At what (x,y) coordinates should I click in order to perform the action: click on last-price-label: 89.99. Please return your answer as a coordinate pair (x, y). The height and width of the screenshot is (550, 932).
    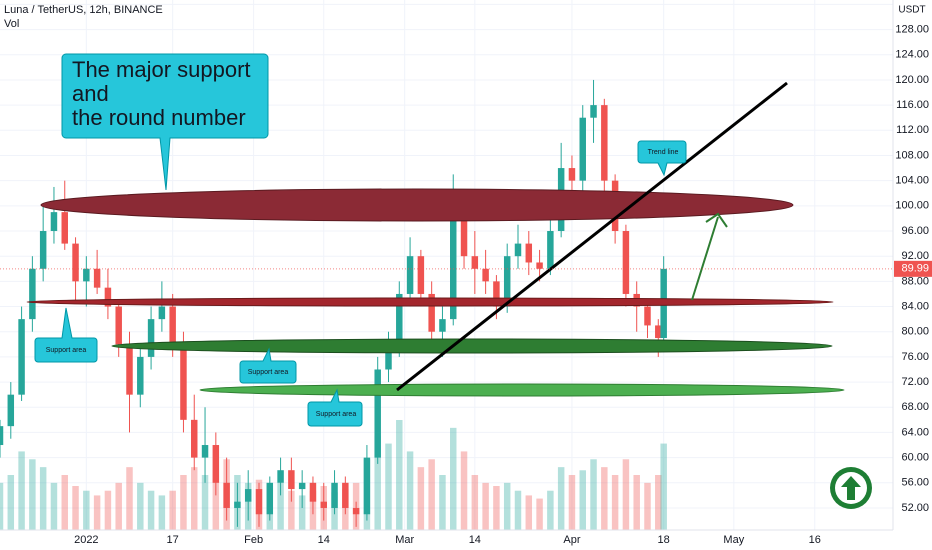
    Looking at the image, I should click on (915, 269).